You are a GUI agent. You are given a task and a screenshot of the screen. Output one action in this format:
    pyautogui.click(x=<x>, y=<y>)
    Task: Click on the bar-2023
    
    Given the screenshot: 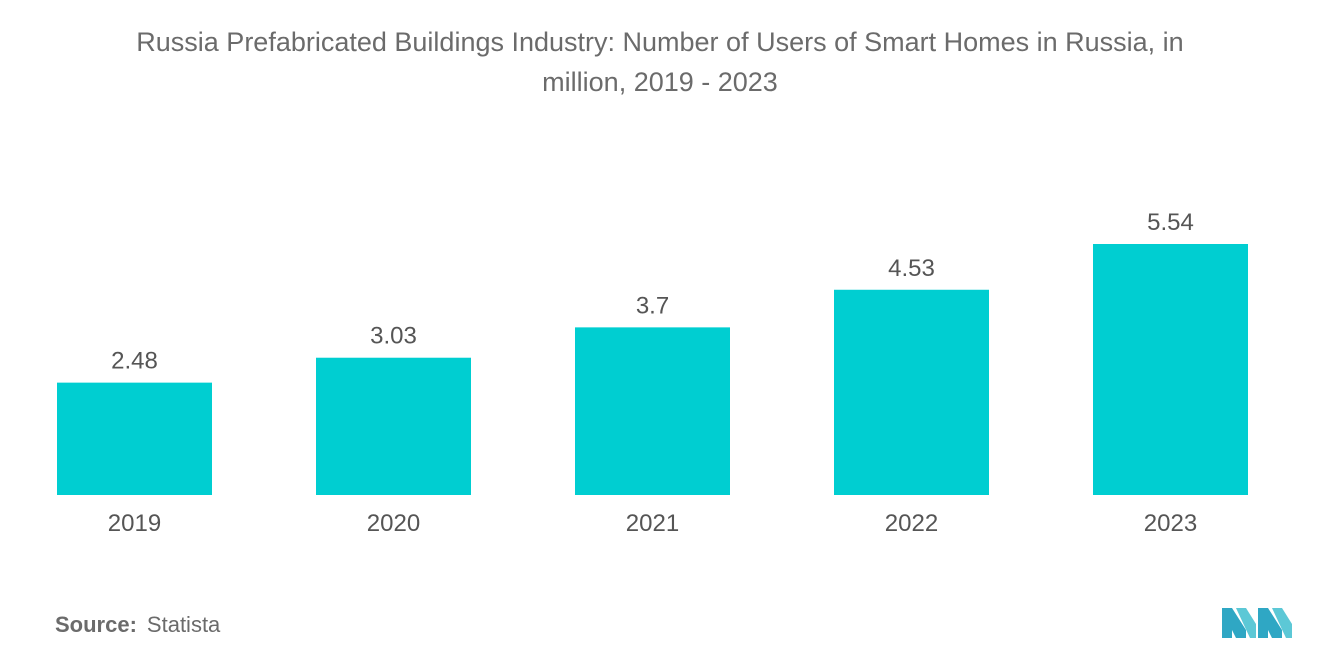 What is the action you would take?
    pyautogui.click(x=1170, y=369)
    